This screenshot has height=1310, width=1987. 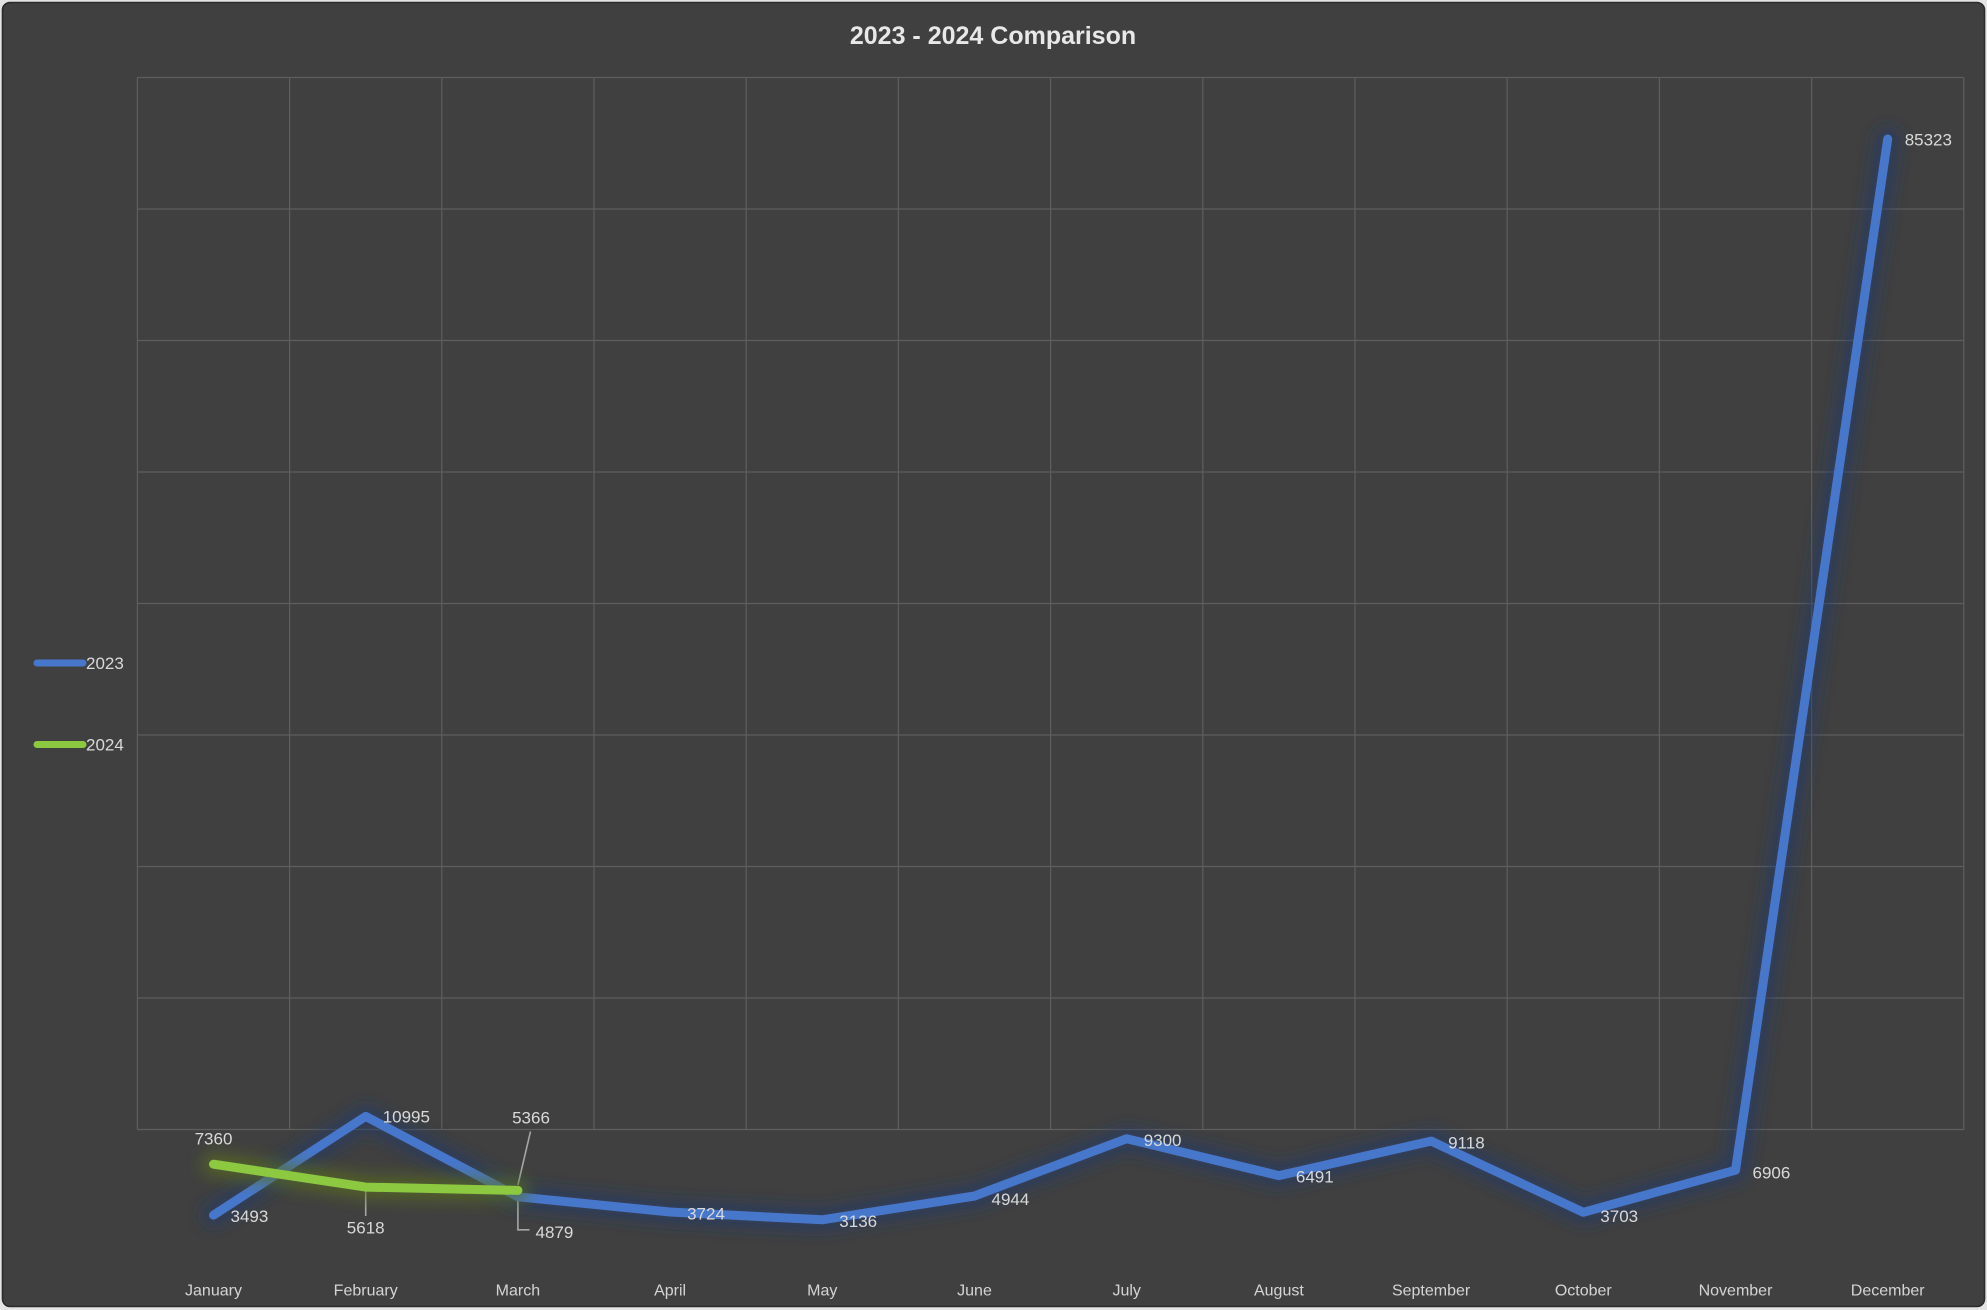 I want to click on svg-text: 3703, so click(x=1619, y=1216).